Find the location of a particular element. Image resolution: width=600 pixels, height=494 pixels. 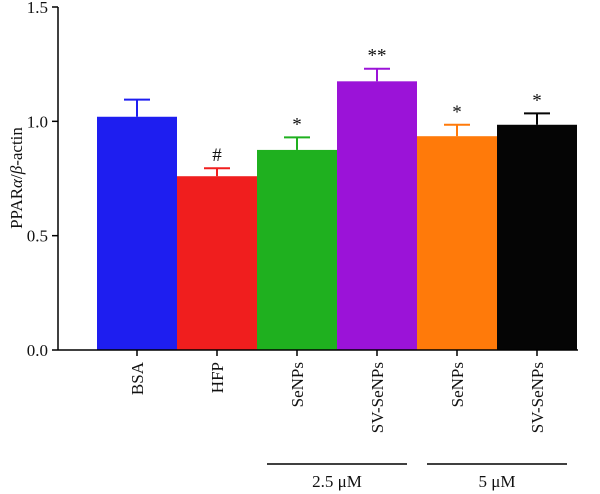

y-tick-label: 0.5 is located at coordinates (37, 236).